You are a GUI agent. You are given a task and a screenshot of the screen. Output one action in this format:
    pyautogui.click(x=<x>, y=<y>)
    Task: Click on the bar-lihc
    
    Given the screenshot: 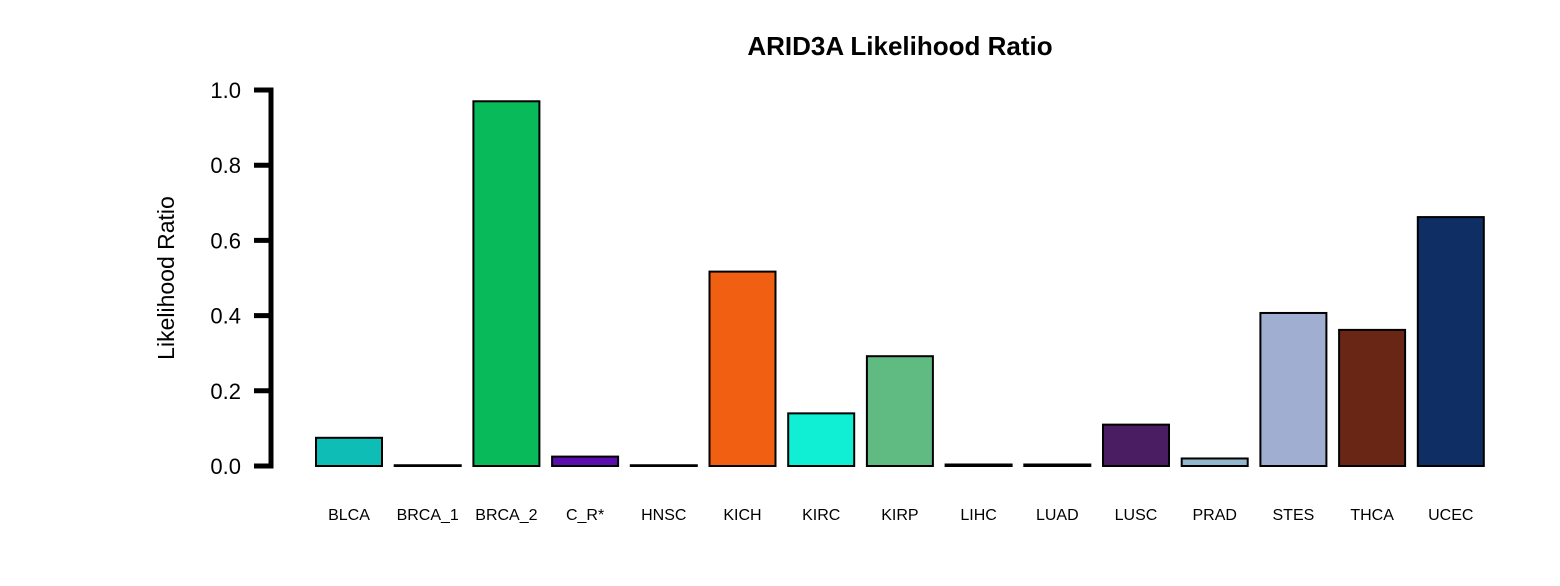 What is the action you would take?
    pyautogui.click(x=978, y=465)
    